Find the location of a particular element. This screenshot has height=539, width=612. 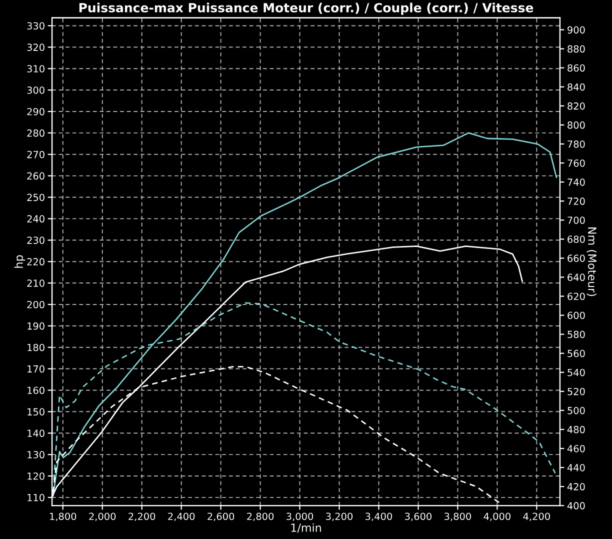

y-tick-label: 220 is located at coordinates (35, 262).